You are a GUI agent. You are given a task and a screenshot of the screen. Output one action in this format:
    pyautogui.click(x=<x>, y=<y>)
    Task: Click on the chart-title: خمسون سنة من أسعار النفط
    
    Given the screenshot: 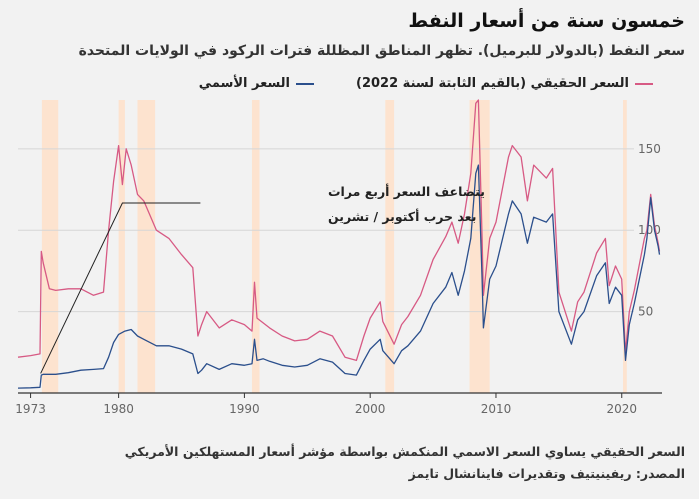 What is the action you would take?
    pyautogui.click(x=546, y=21)
    